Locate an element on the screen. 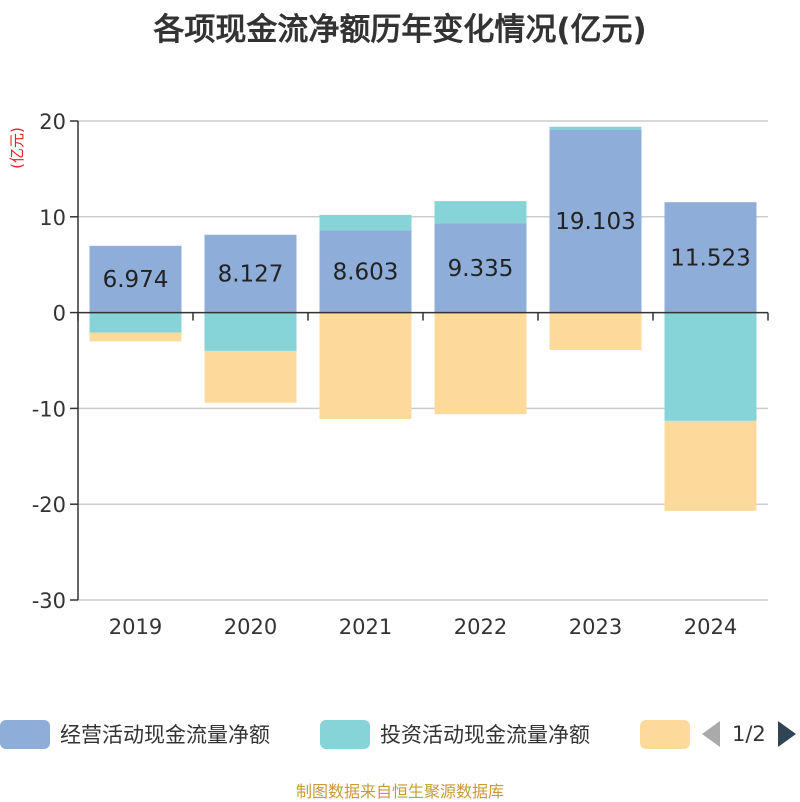 This screenshot has height=802, width=800. x-tick-label: 2021 is located at coordinates (365, 627).